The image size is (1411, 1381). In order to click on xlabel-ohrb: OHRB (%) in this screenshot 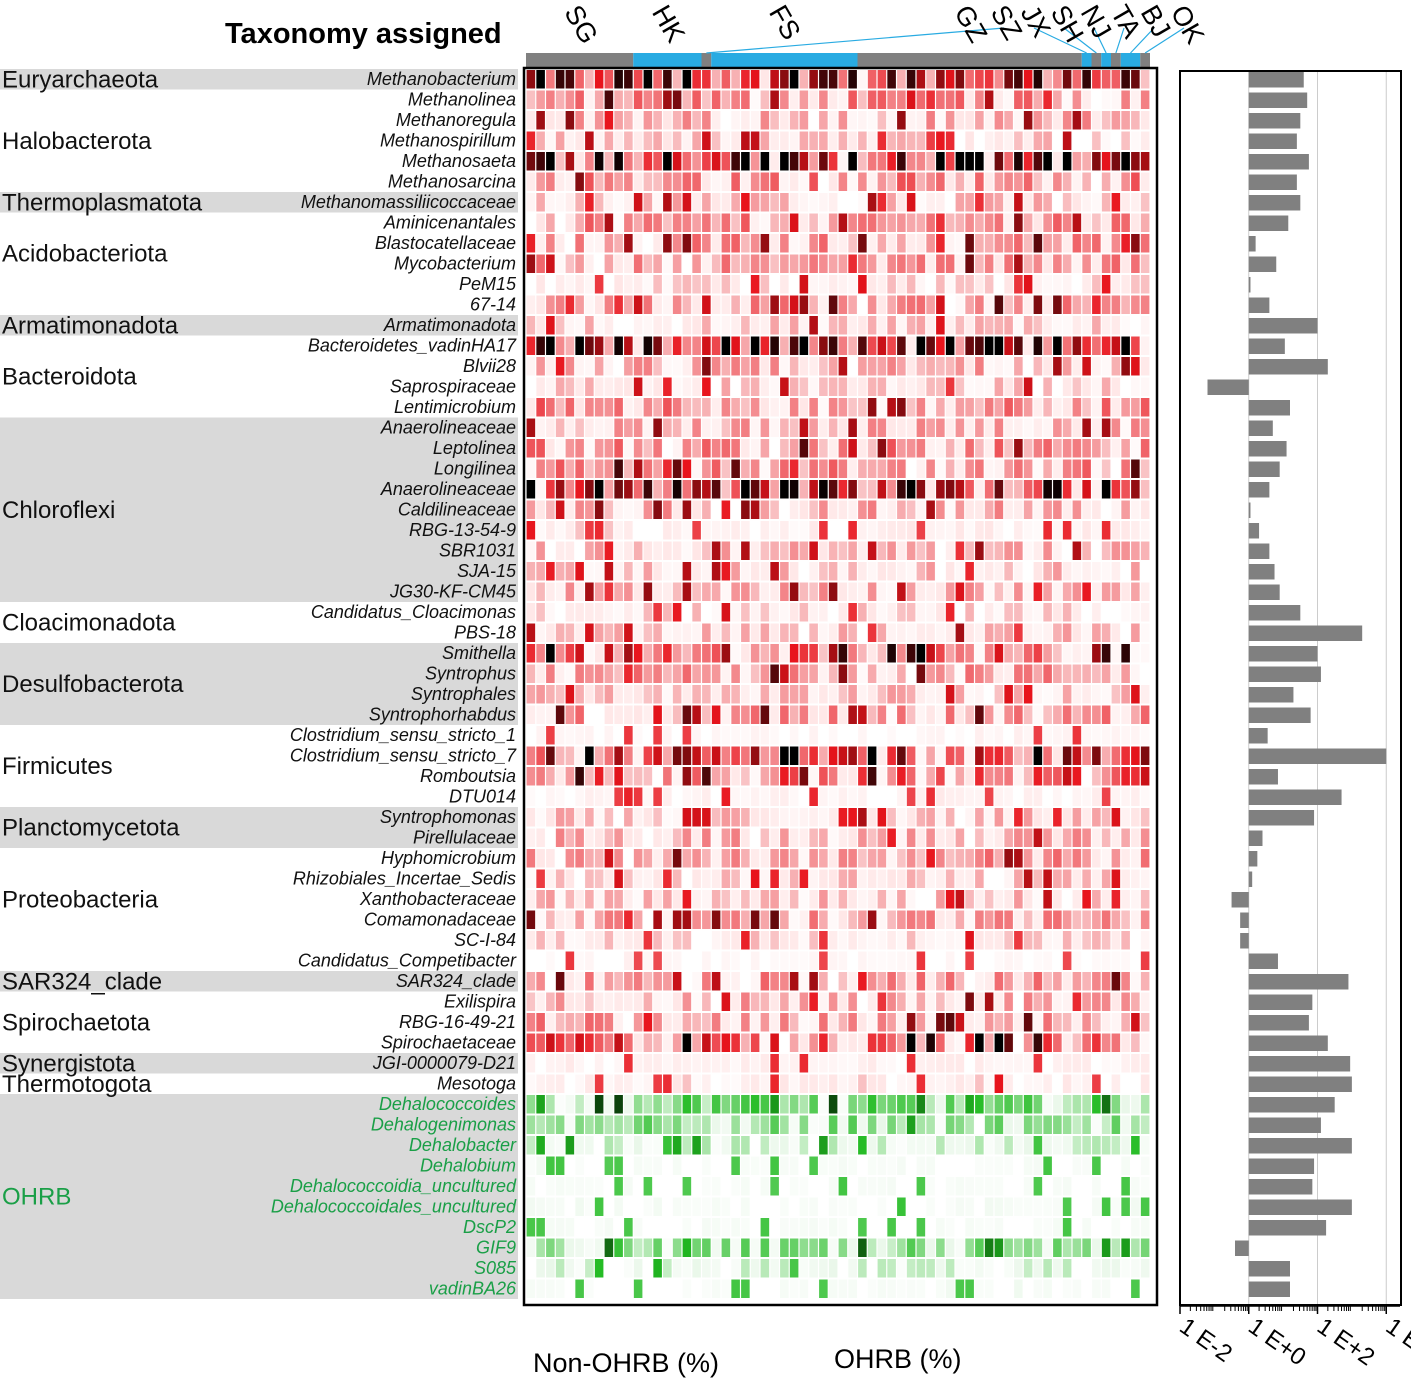, I will do `click(898, 1359)`.